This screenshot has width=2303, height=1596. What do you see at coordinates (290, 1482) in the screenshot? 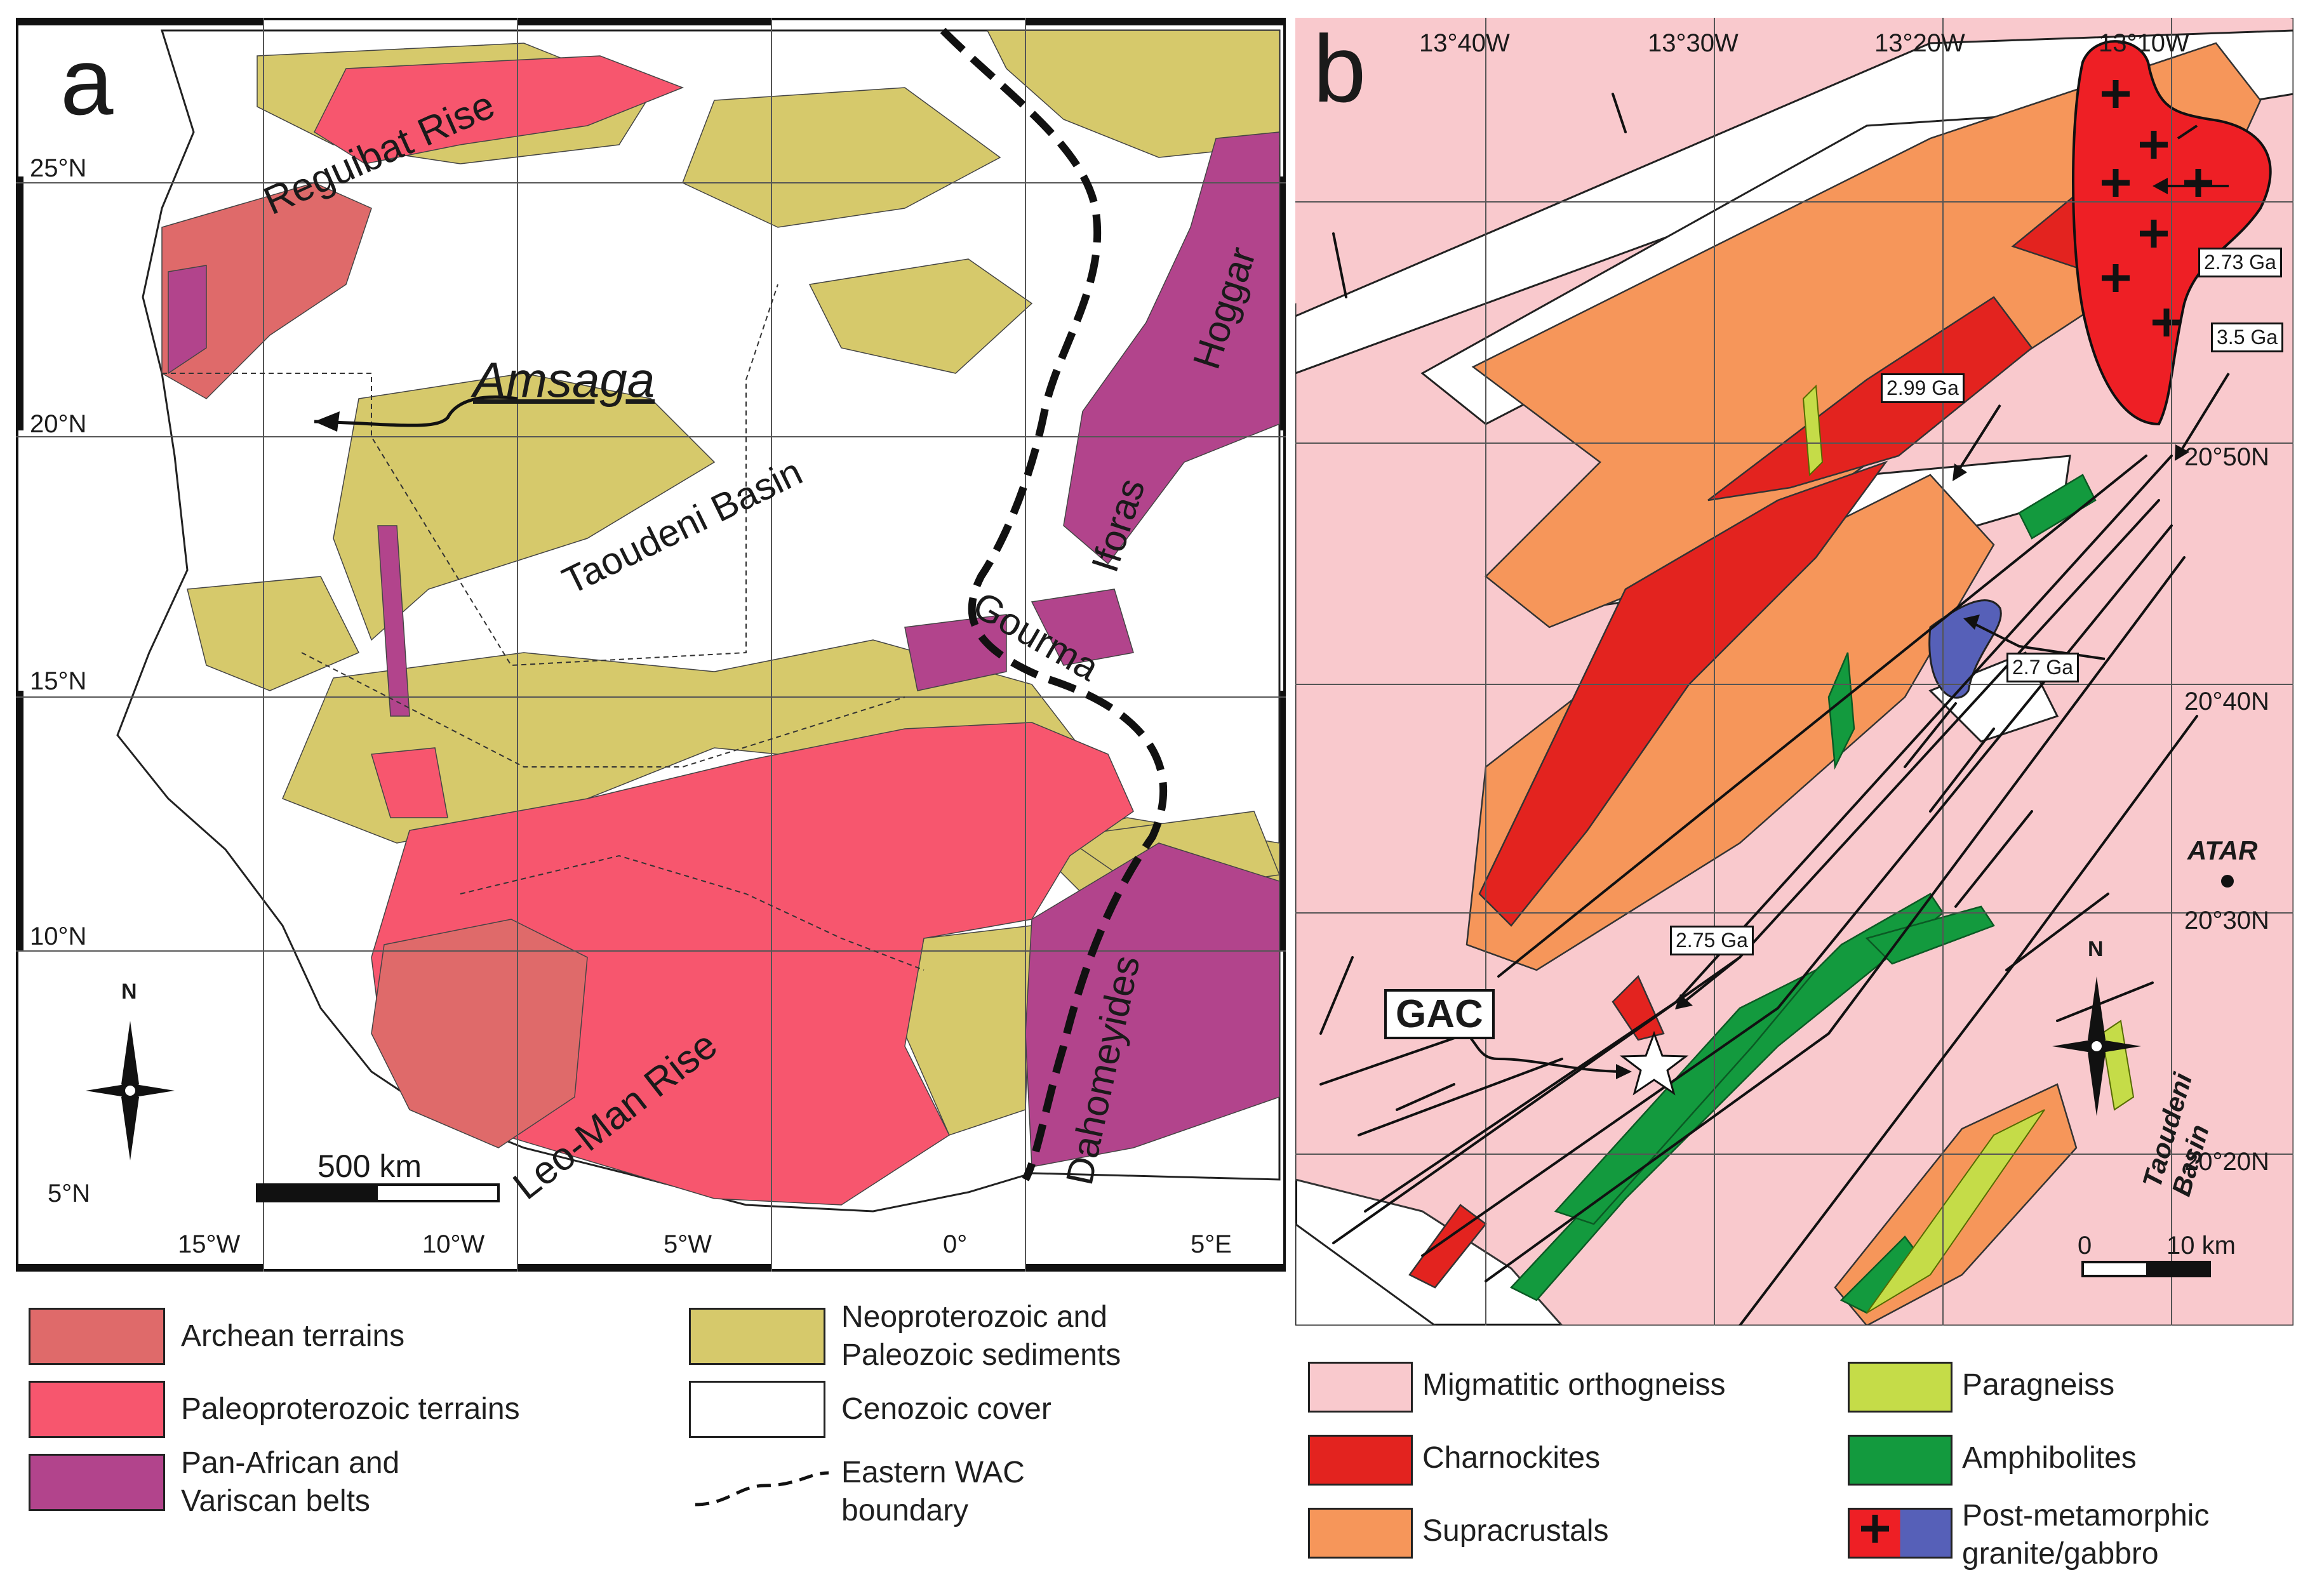
I see `legend-pan-african: Pan-African and Variscan belts` at bounding box center [290, 1482].